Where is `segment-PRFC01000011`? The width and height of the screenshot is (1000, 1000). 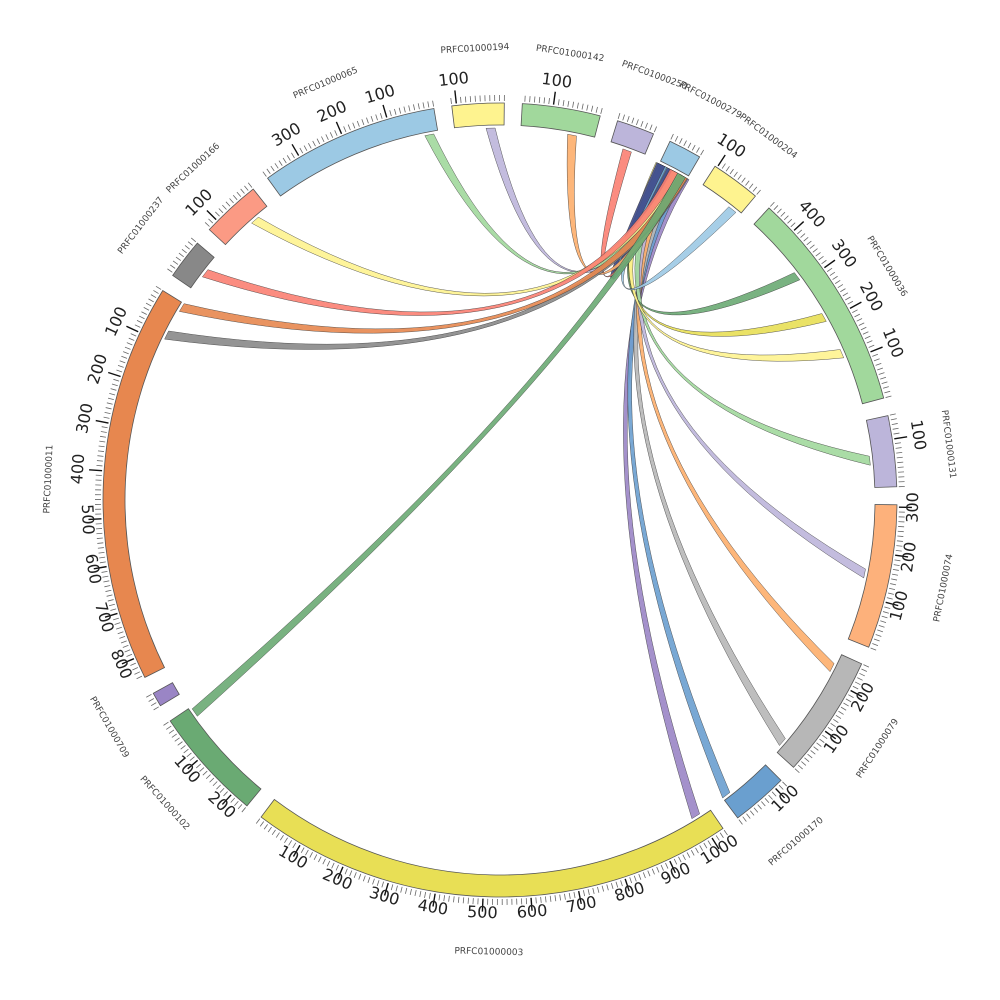
segment-PRFC01000011 is located at coordinates (142, 483).